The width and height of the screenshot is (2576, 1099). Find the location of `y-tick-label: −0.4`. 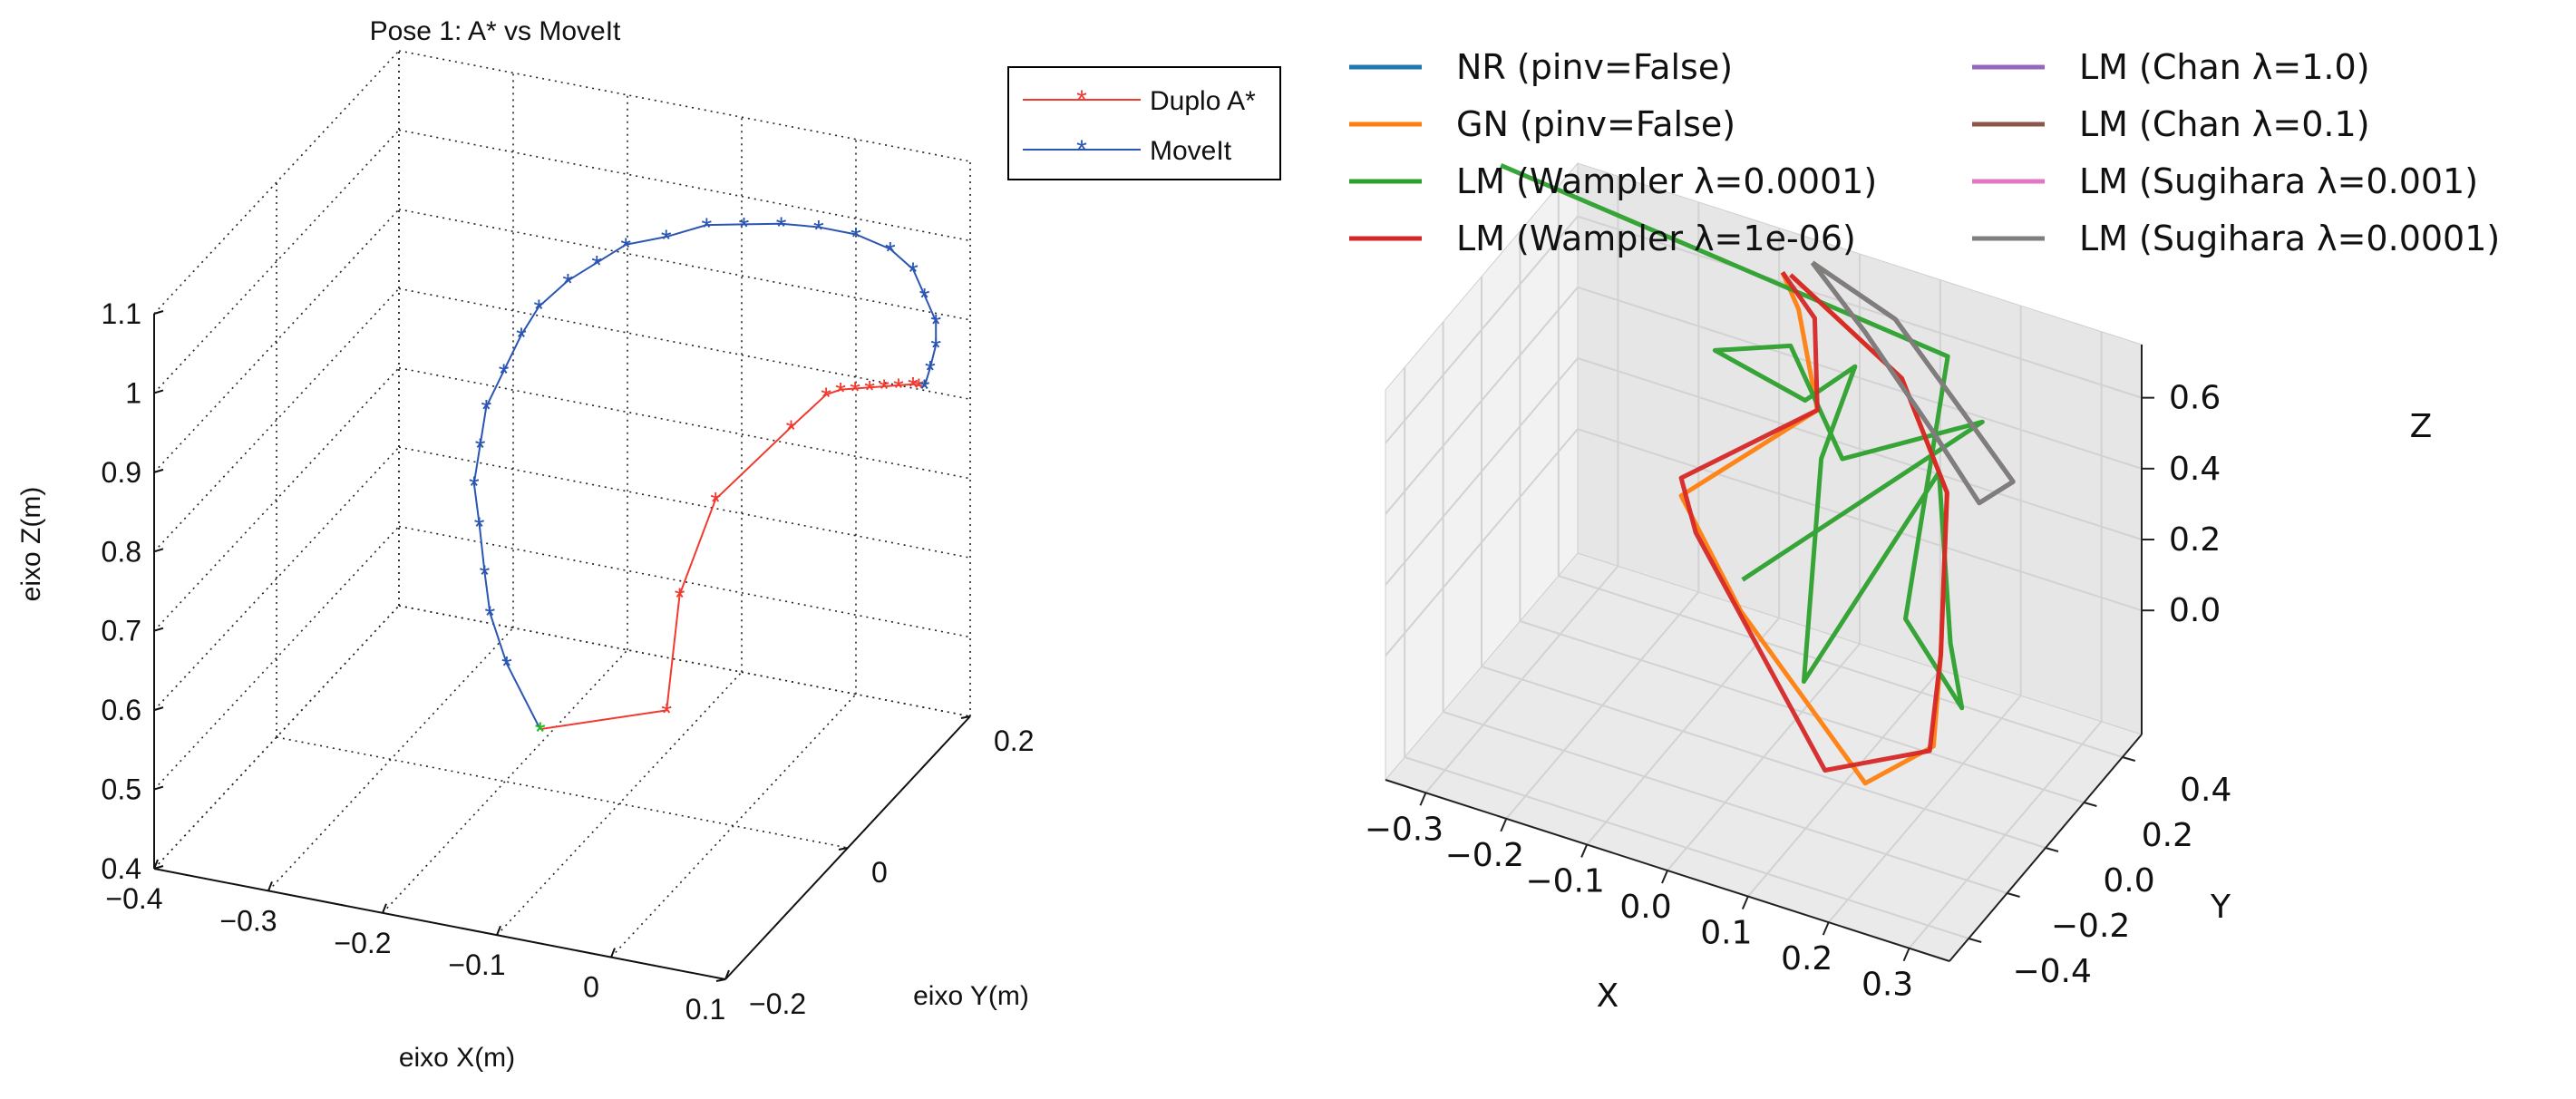

y-tick-label: −0.4 is located at coordinates (2051, 971).